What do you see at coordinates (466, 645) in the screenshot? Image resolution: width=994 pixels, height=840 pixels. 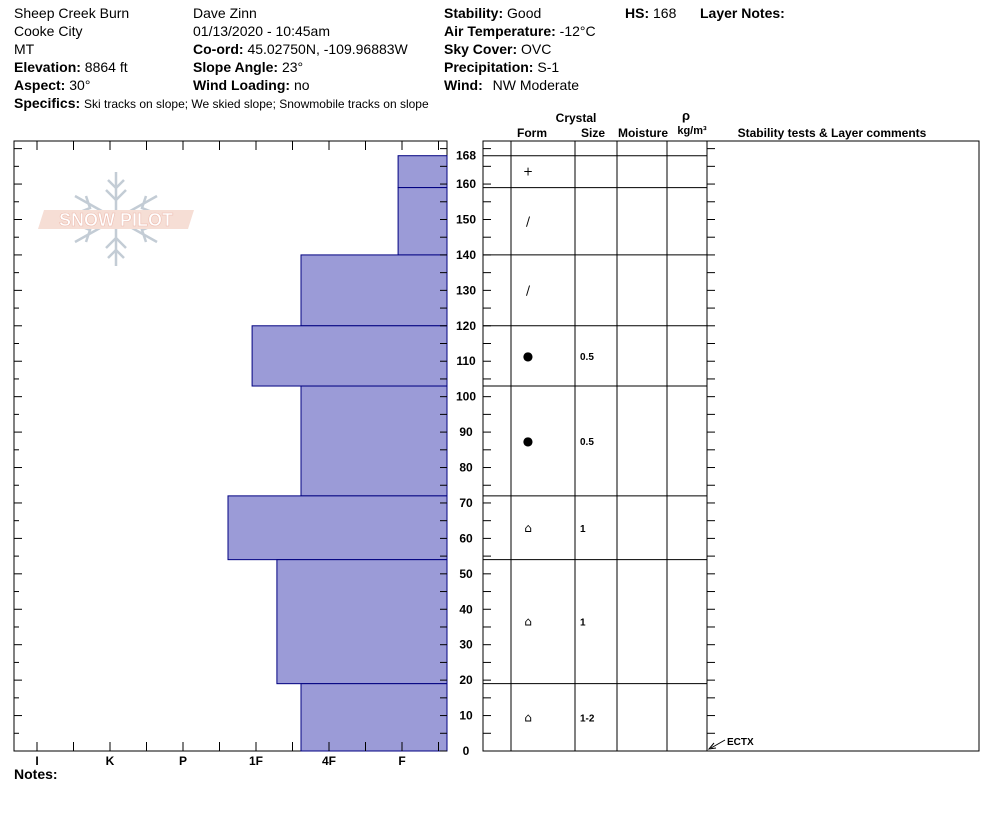 I see `height-tick-label: 30` at bounding box center [466, 645].